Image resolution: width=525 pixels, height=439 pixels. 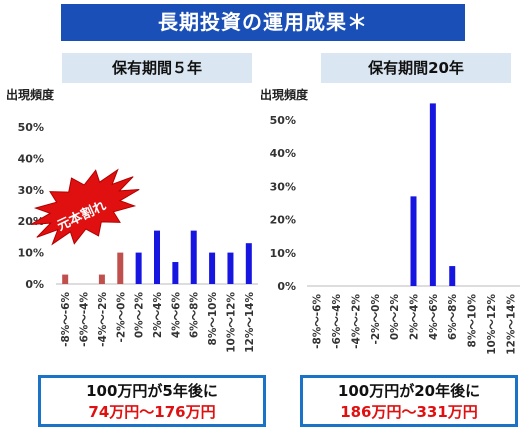 I want to click on x-tick-label-5yr: 12%～14%, so click(x=250, y=322).